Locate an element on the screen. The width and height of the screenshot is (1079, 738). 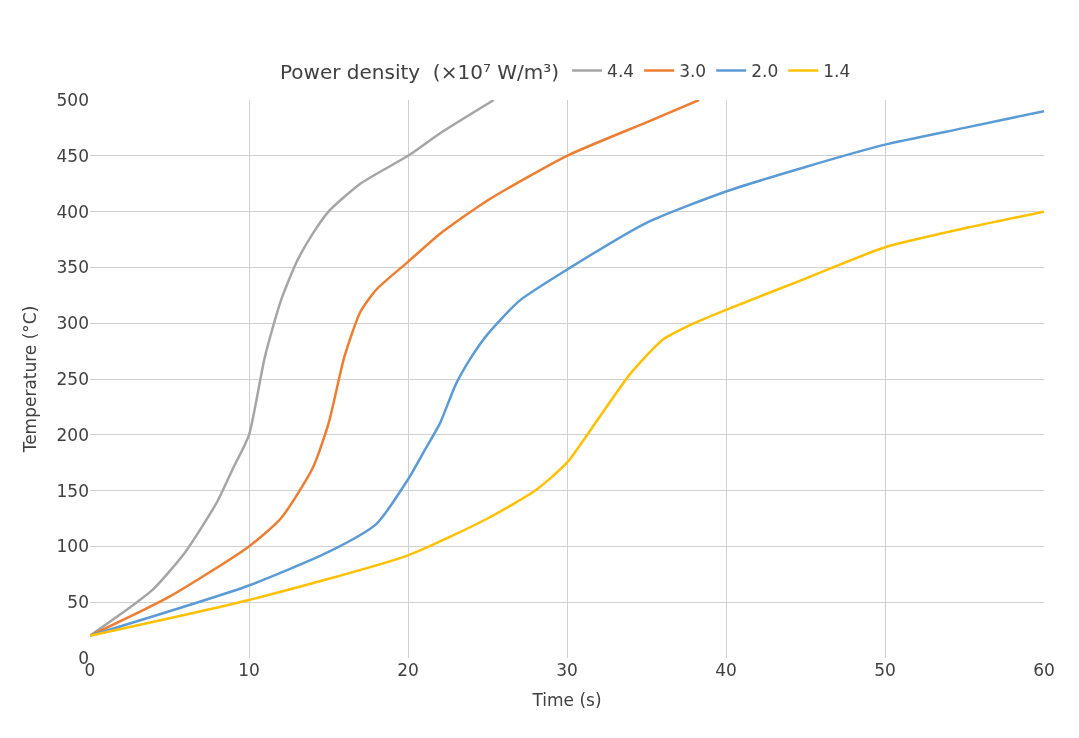
legend-label: 1.4 is located at coordinates (837, 71).